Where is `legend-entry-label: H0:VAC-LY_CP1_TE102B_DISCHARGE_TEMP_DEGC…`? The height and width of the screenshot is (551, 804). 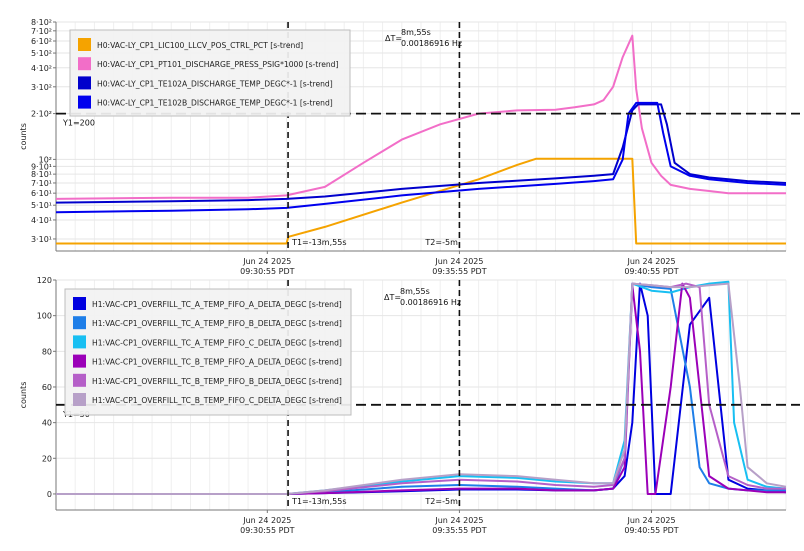
legend-entry-label: H0:VAC-LY_CP1_TE102B_DISCHARGE_TEMP_DEGC… is located at coordinates (215, 103).